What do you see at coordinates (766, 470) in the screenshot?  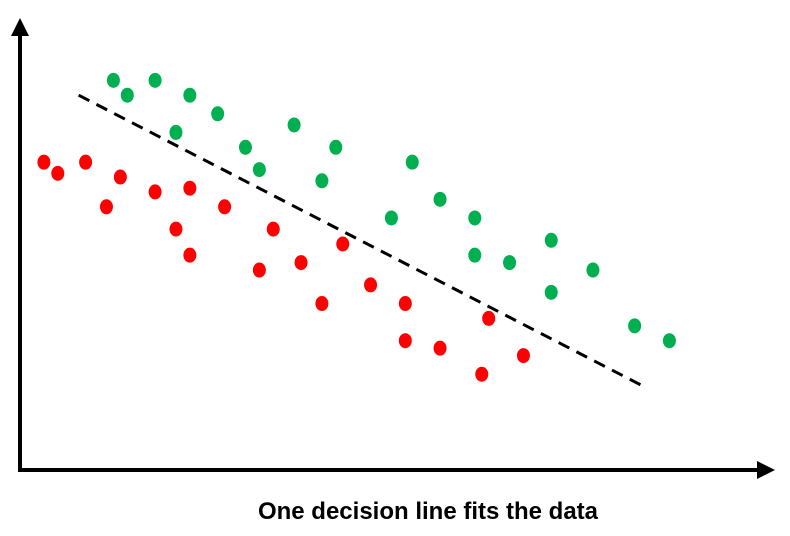 I see `x-axis-arrowhead` at bounding box center [766, 470].